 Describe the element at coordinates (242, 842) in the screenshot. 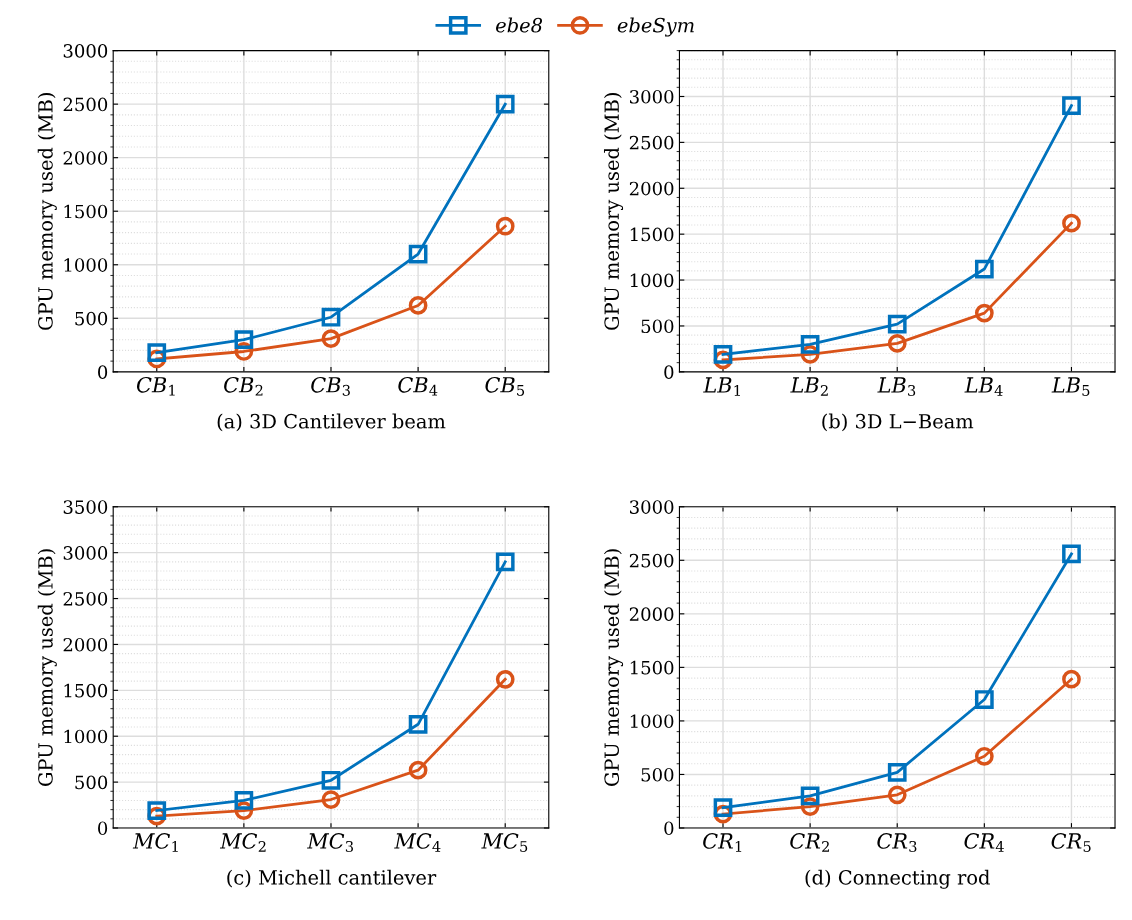

I see `x-tick-label: MC$_{2}$` at that location.